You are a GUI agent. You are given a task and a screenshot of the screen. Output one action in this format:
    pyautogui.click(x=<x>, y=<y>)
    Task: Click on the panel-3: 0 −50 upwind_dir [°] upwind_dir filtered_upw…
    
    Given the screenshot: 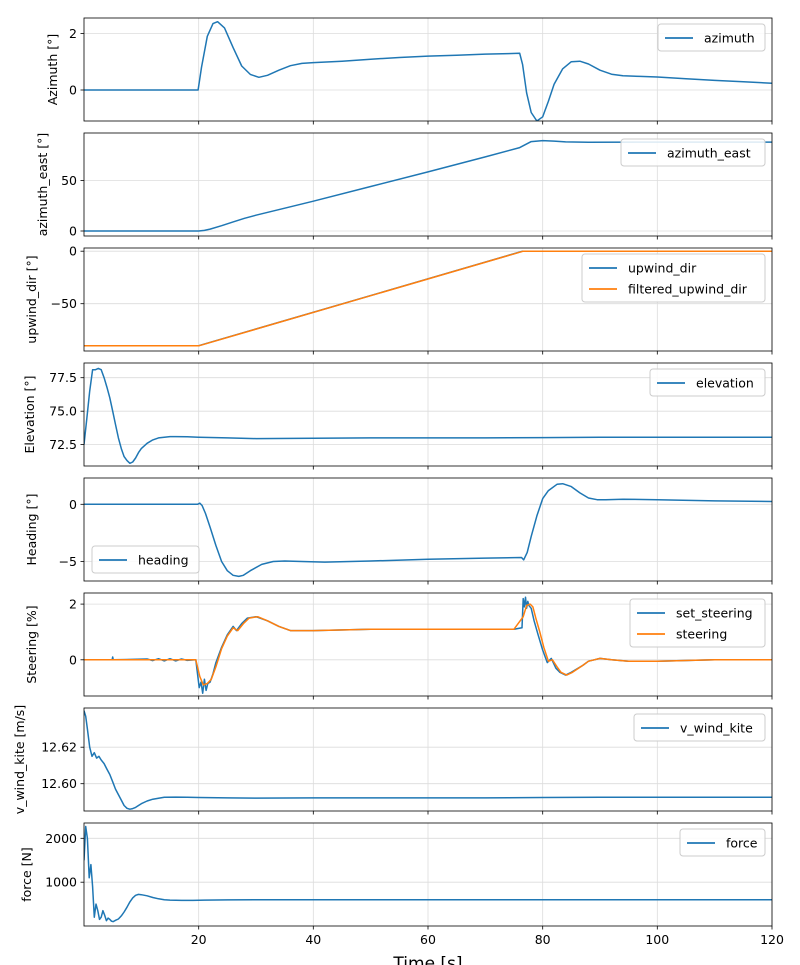 What is the action you would take?
    pyautogui.click(x=398, y=299)
    